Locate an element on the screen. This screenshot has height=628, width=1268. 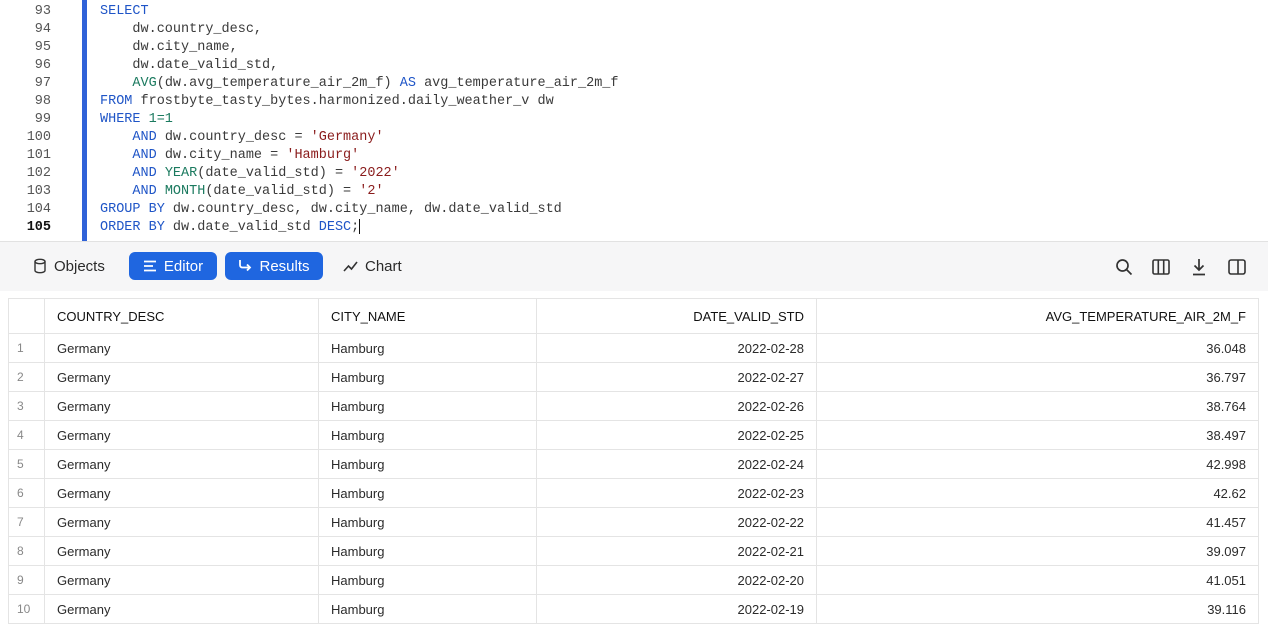
code-token: (date_valid_std) = is located at coordinates (282, 191).